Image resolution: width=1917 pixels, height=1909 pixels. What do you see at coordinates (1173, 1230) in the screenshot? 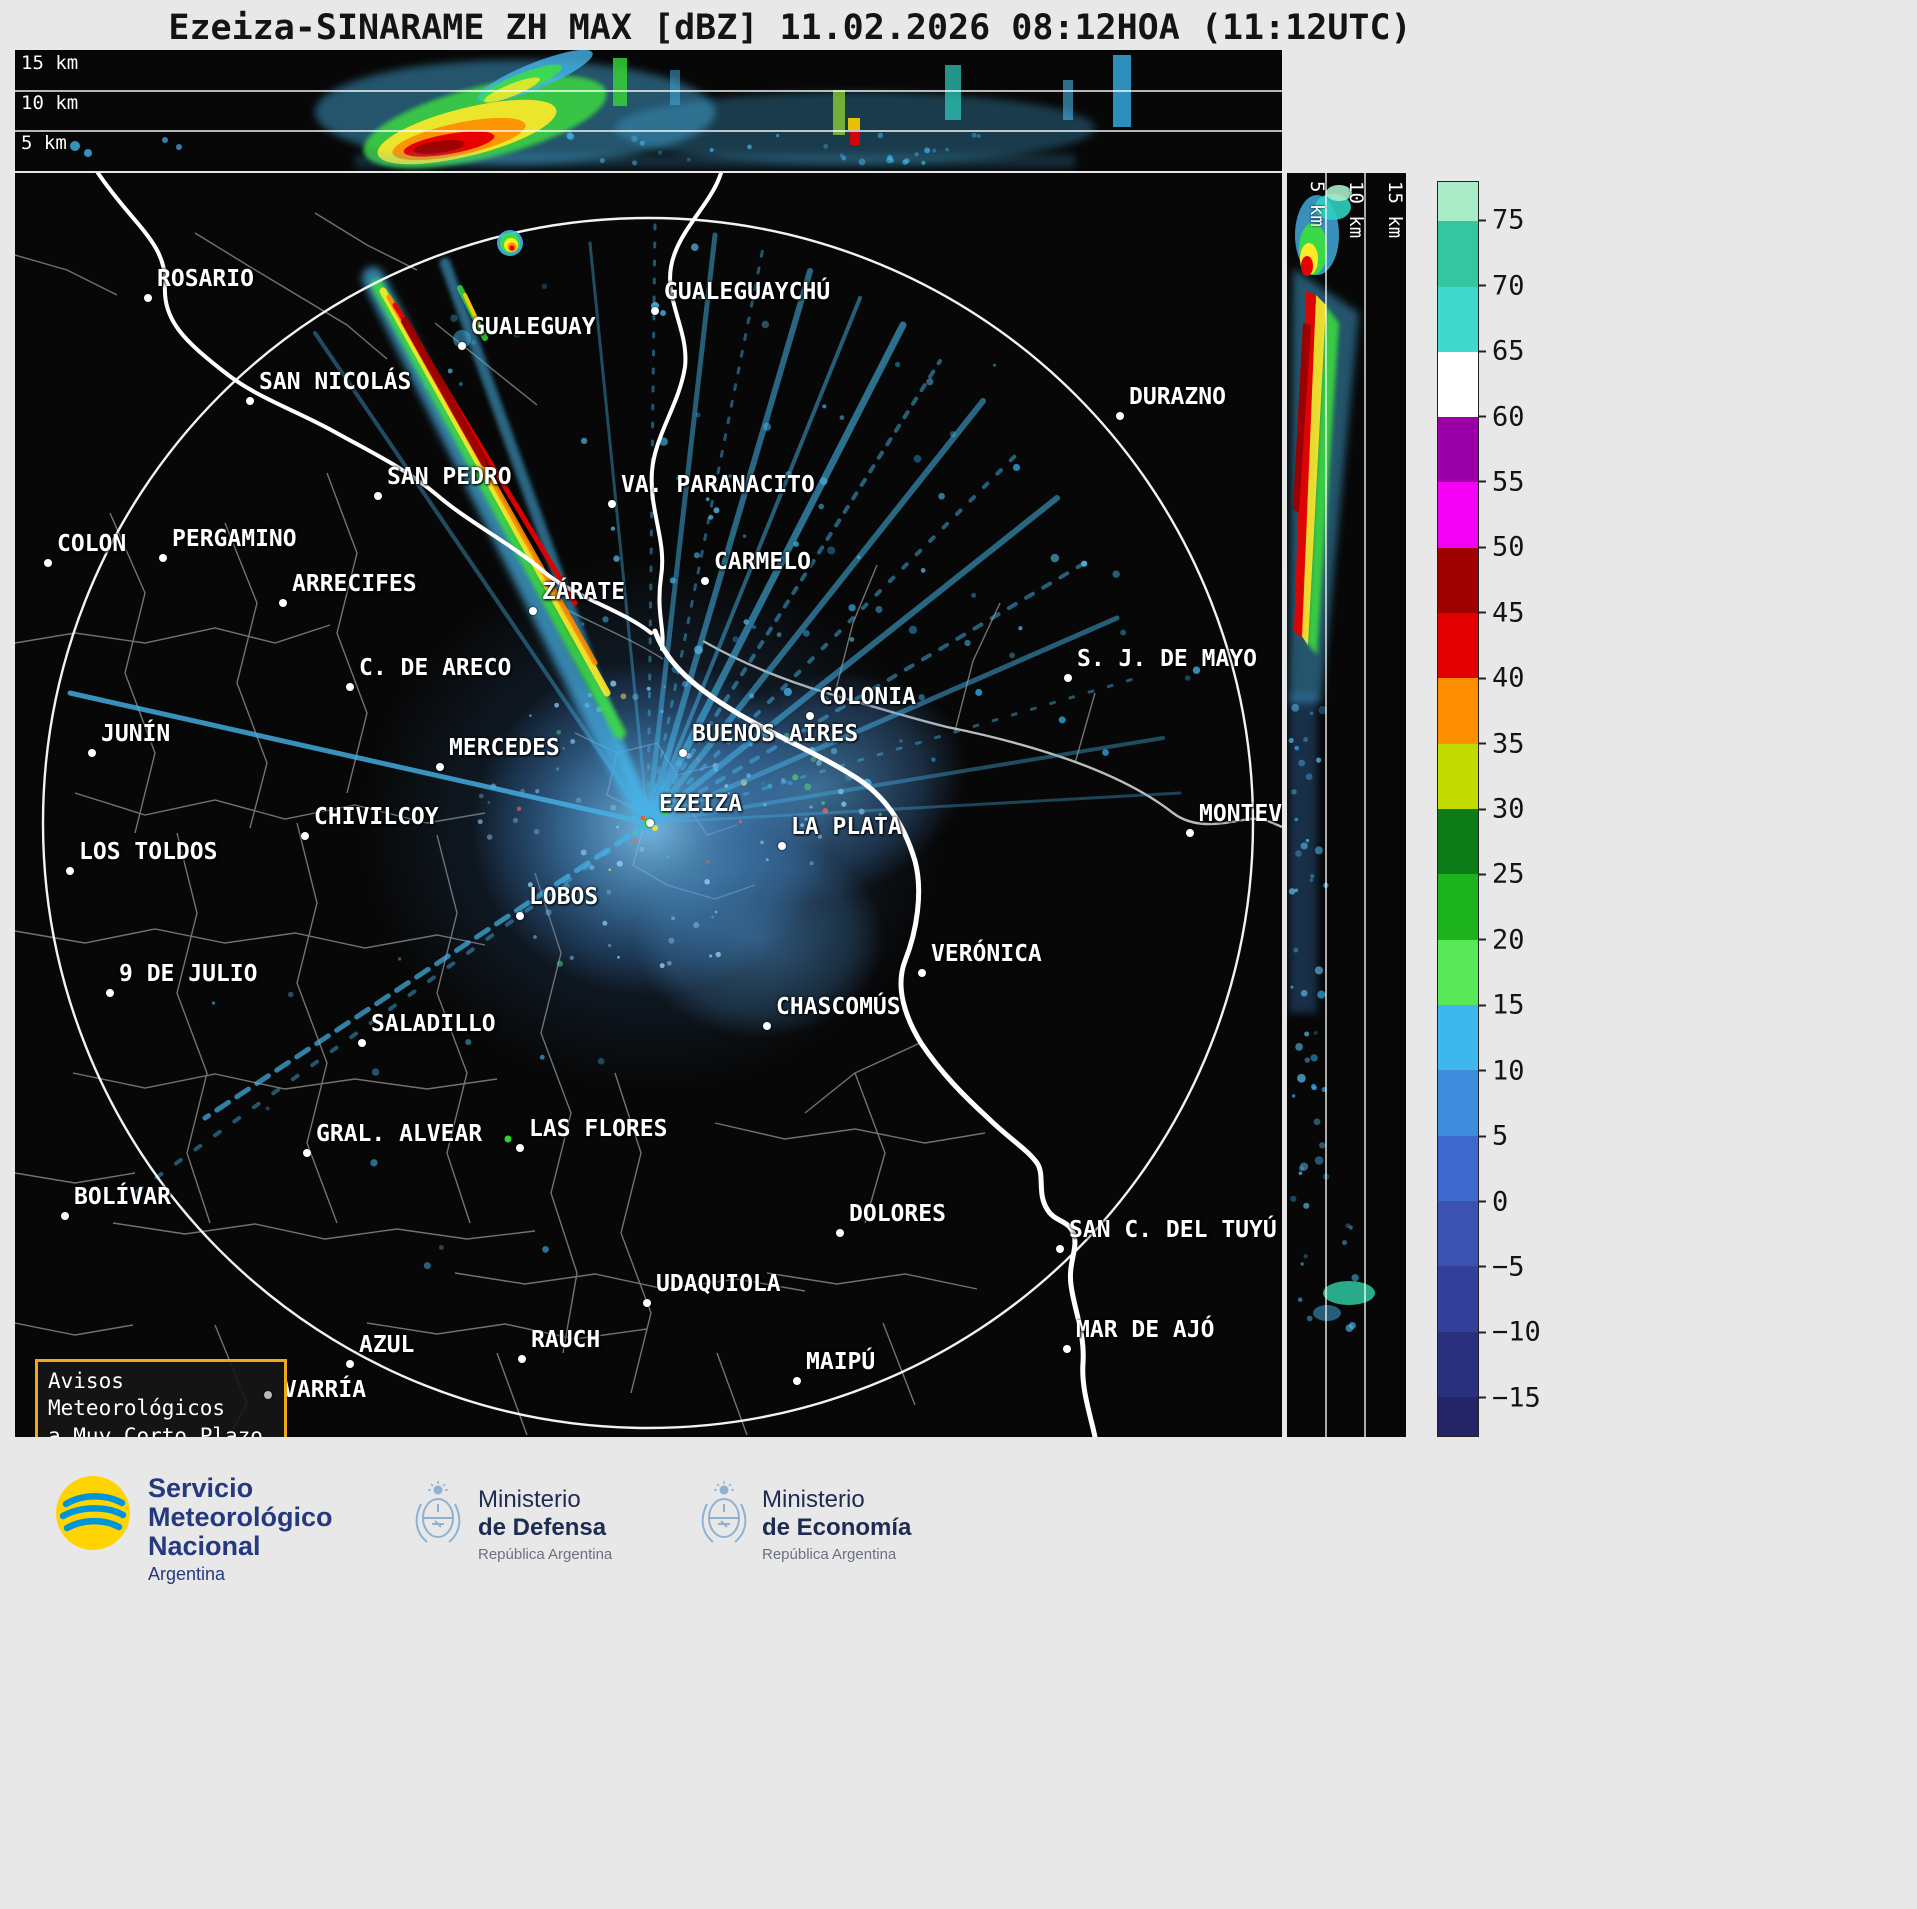
I see `city-label: SAN C. DEL TUYÚ` at bounding box center [1173, 1230].